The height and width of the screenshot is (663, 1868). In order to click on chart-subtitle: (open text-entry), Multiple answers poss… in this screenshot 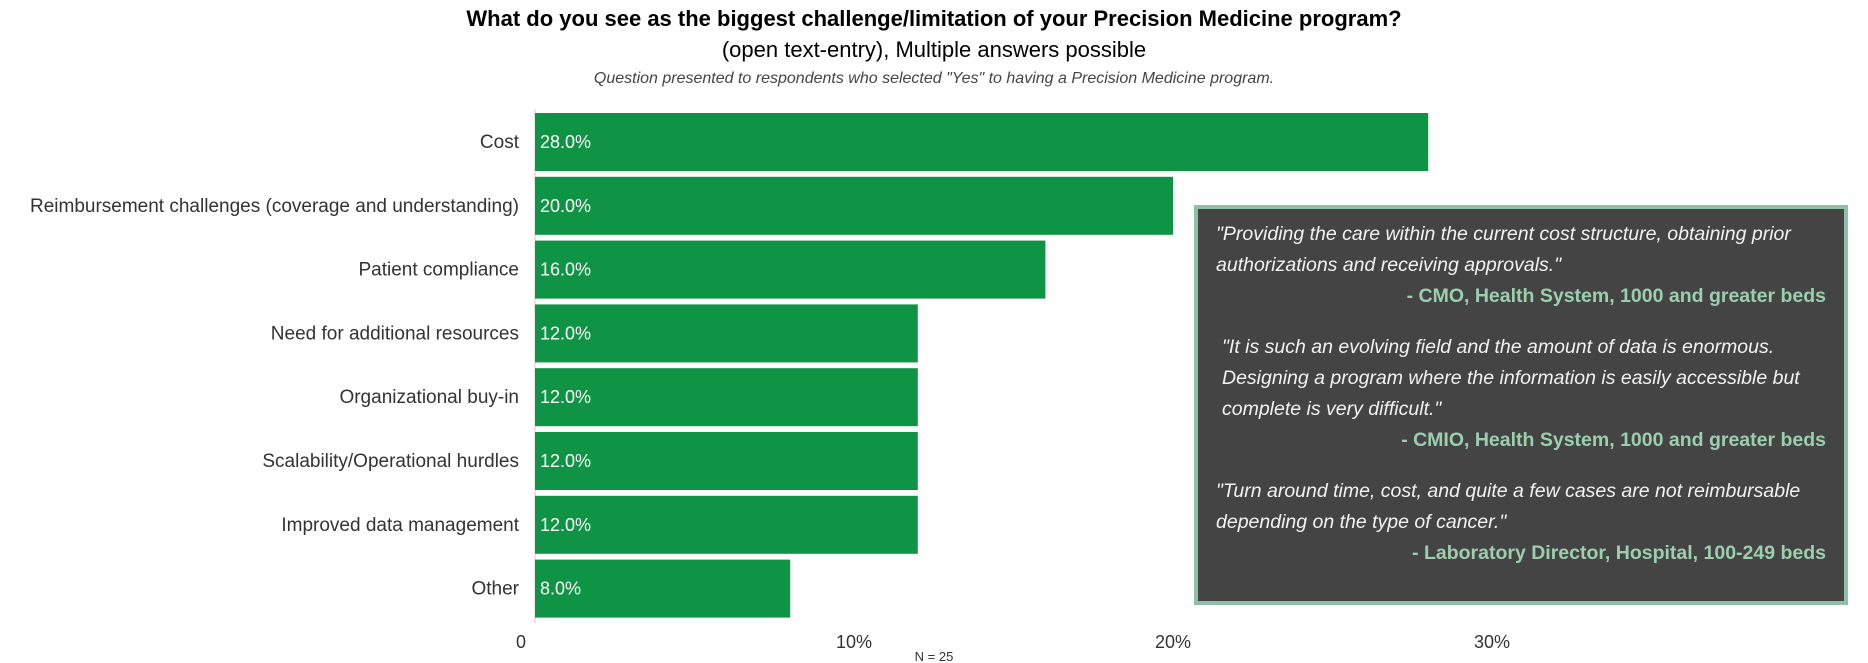, I will do `click(934, 49)`.